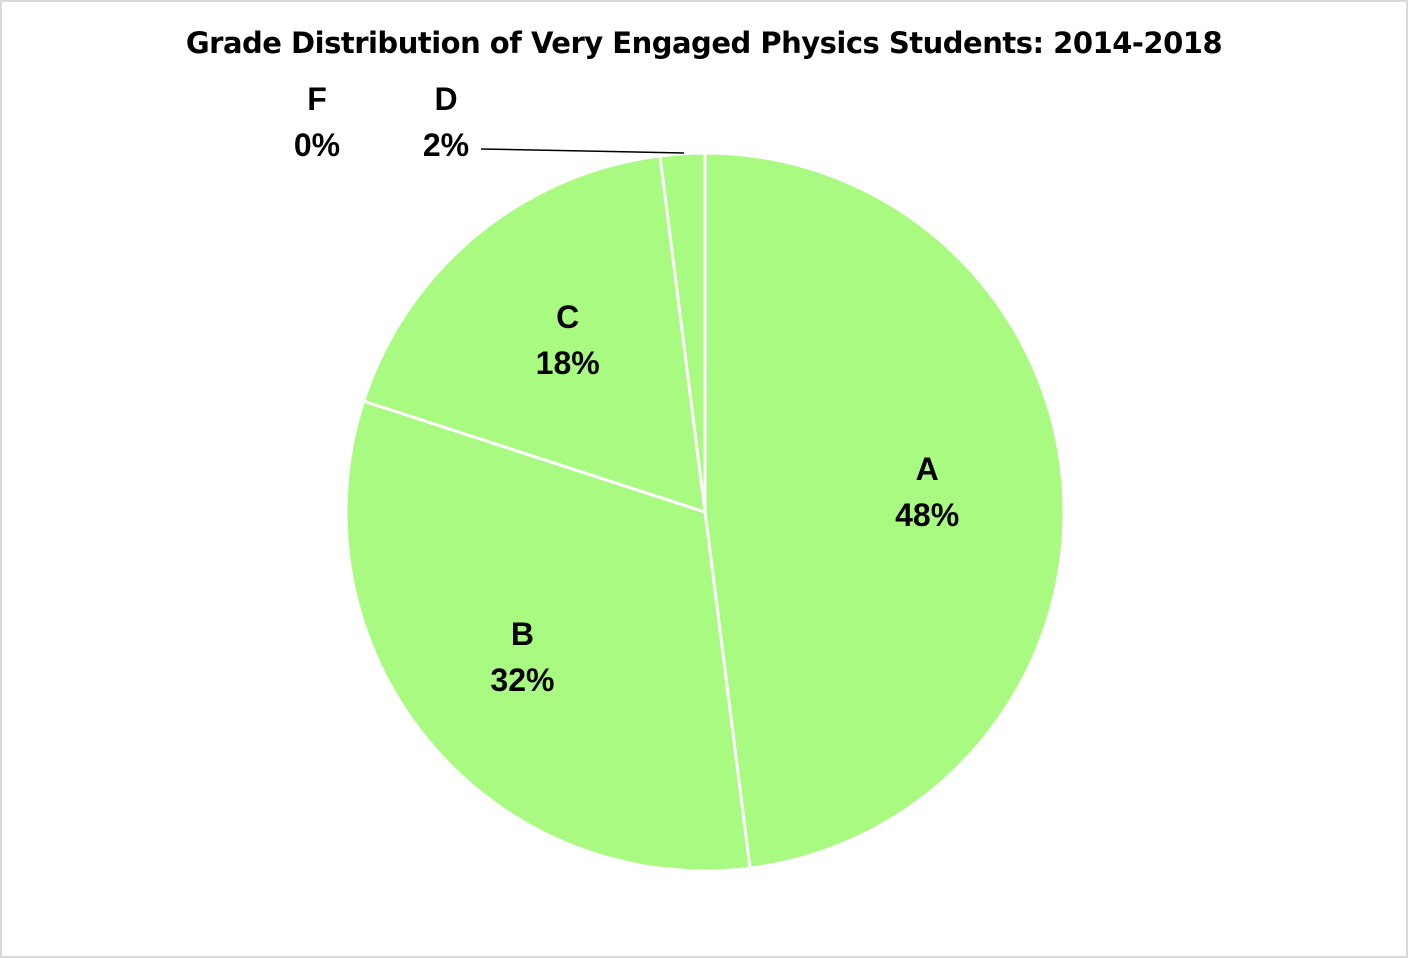 Image resolution: width=1408 pixels, height=958 pixels. Describe the element at coordinates (568, 363) in the screenshot. I see `slice-label-c-value: 18%` at that location.